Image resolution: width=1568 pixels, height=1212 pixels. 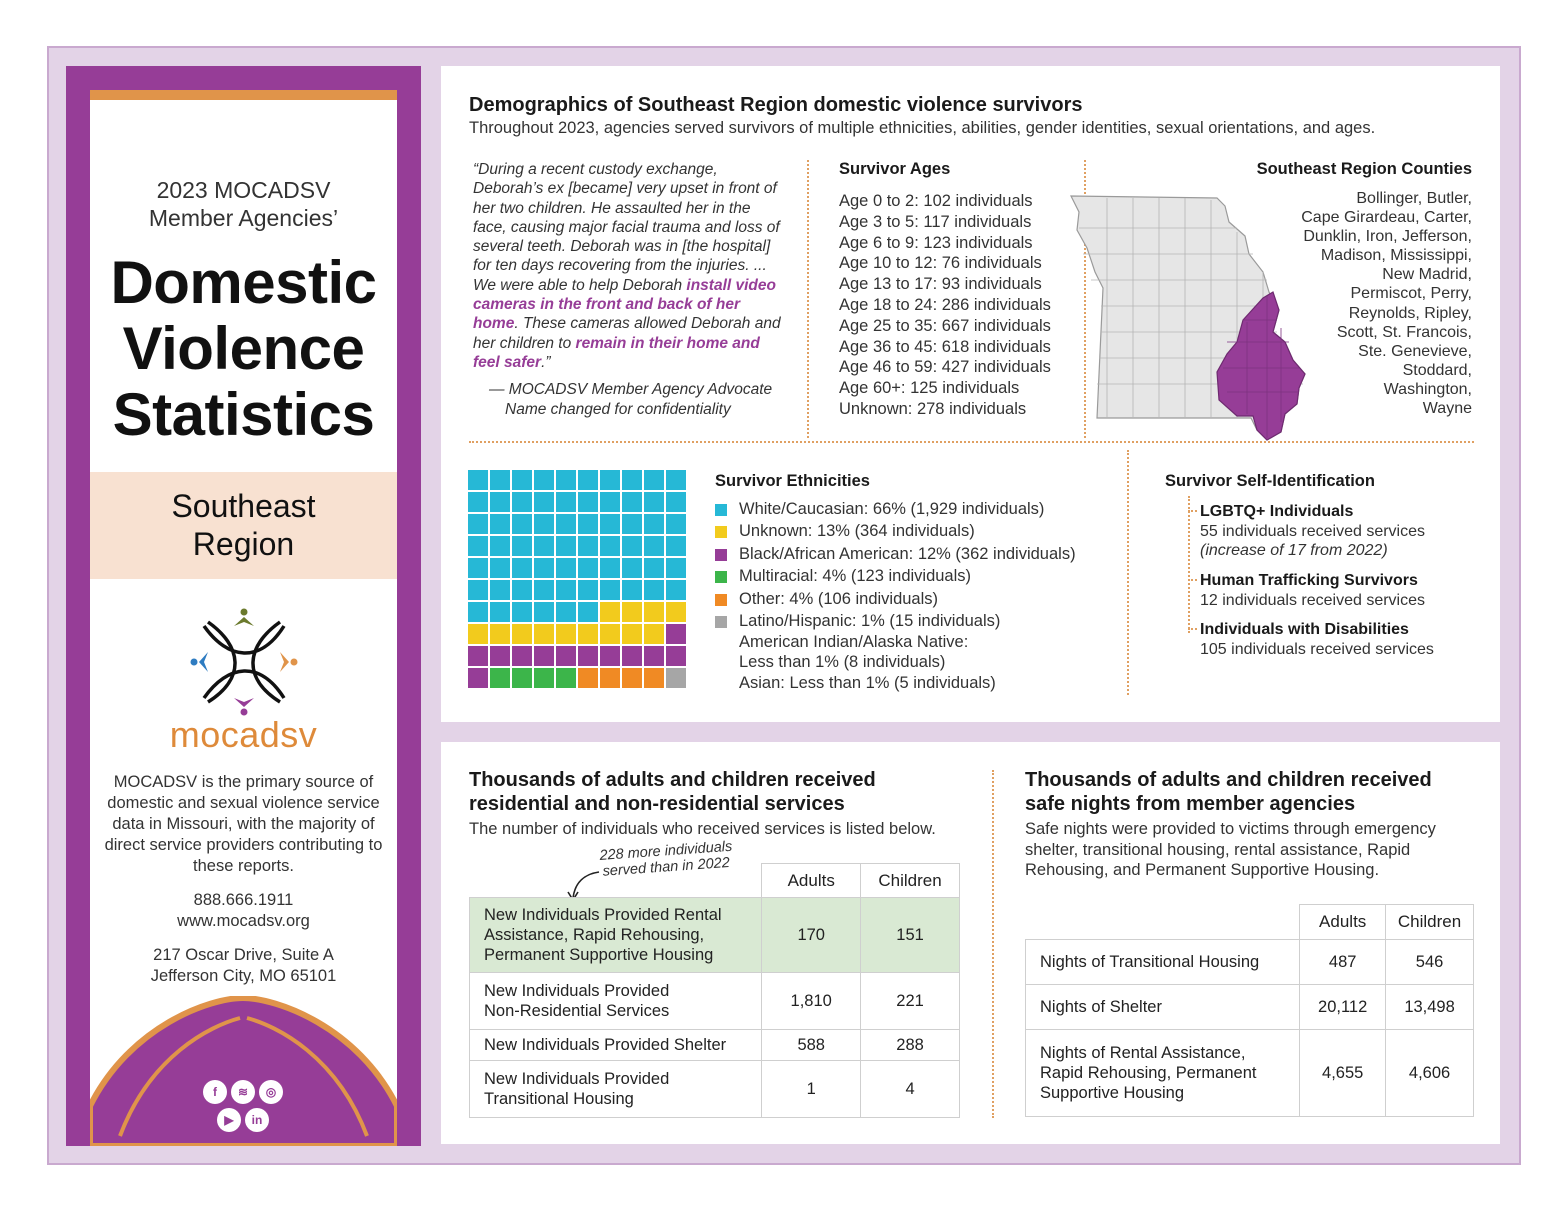 I want to click on row-label-line: New Individuals Provided Rental, so click(x=603, y=915).